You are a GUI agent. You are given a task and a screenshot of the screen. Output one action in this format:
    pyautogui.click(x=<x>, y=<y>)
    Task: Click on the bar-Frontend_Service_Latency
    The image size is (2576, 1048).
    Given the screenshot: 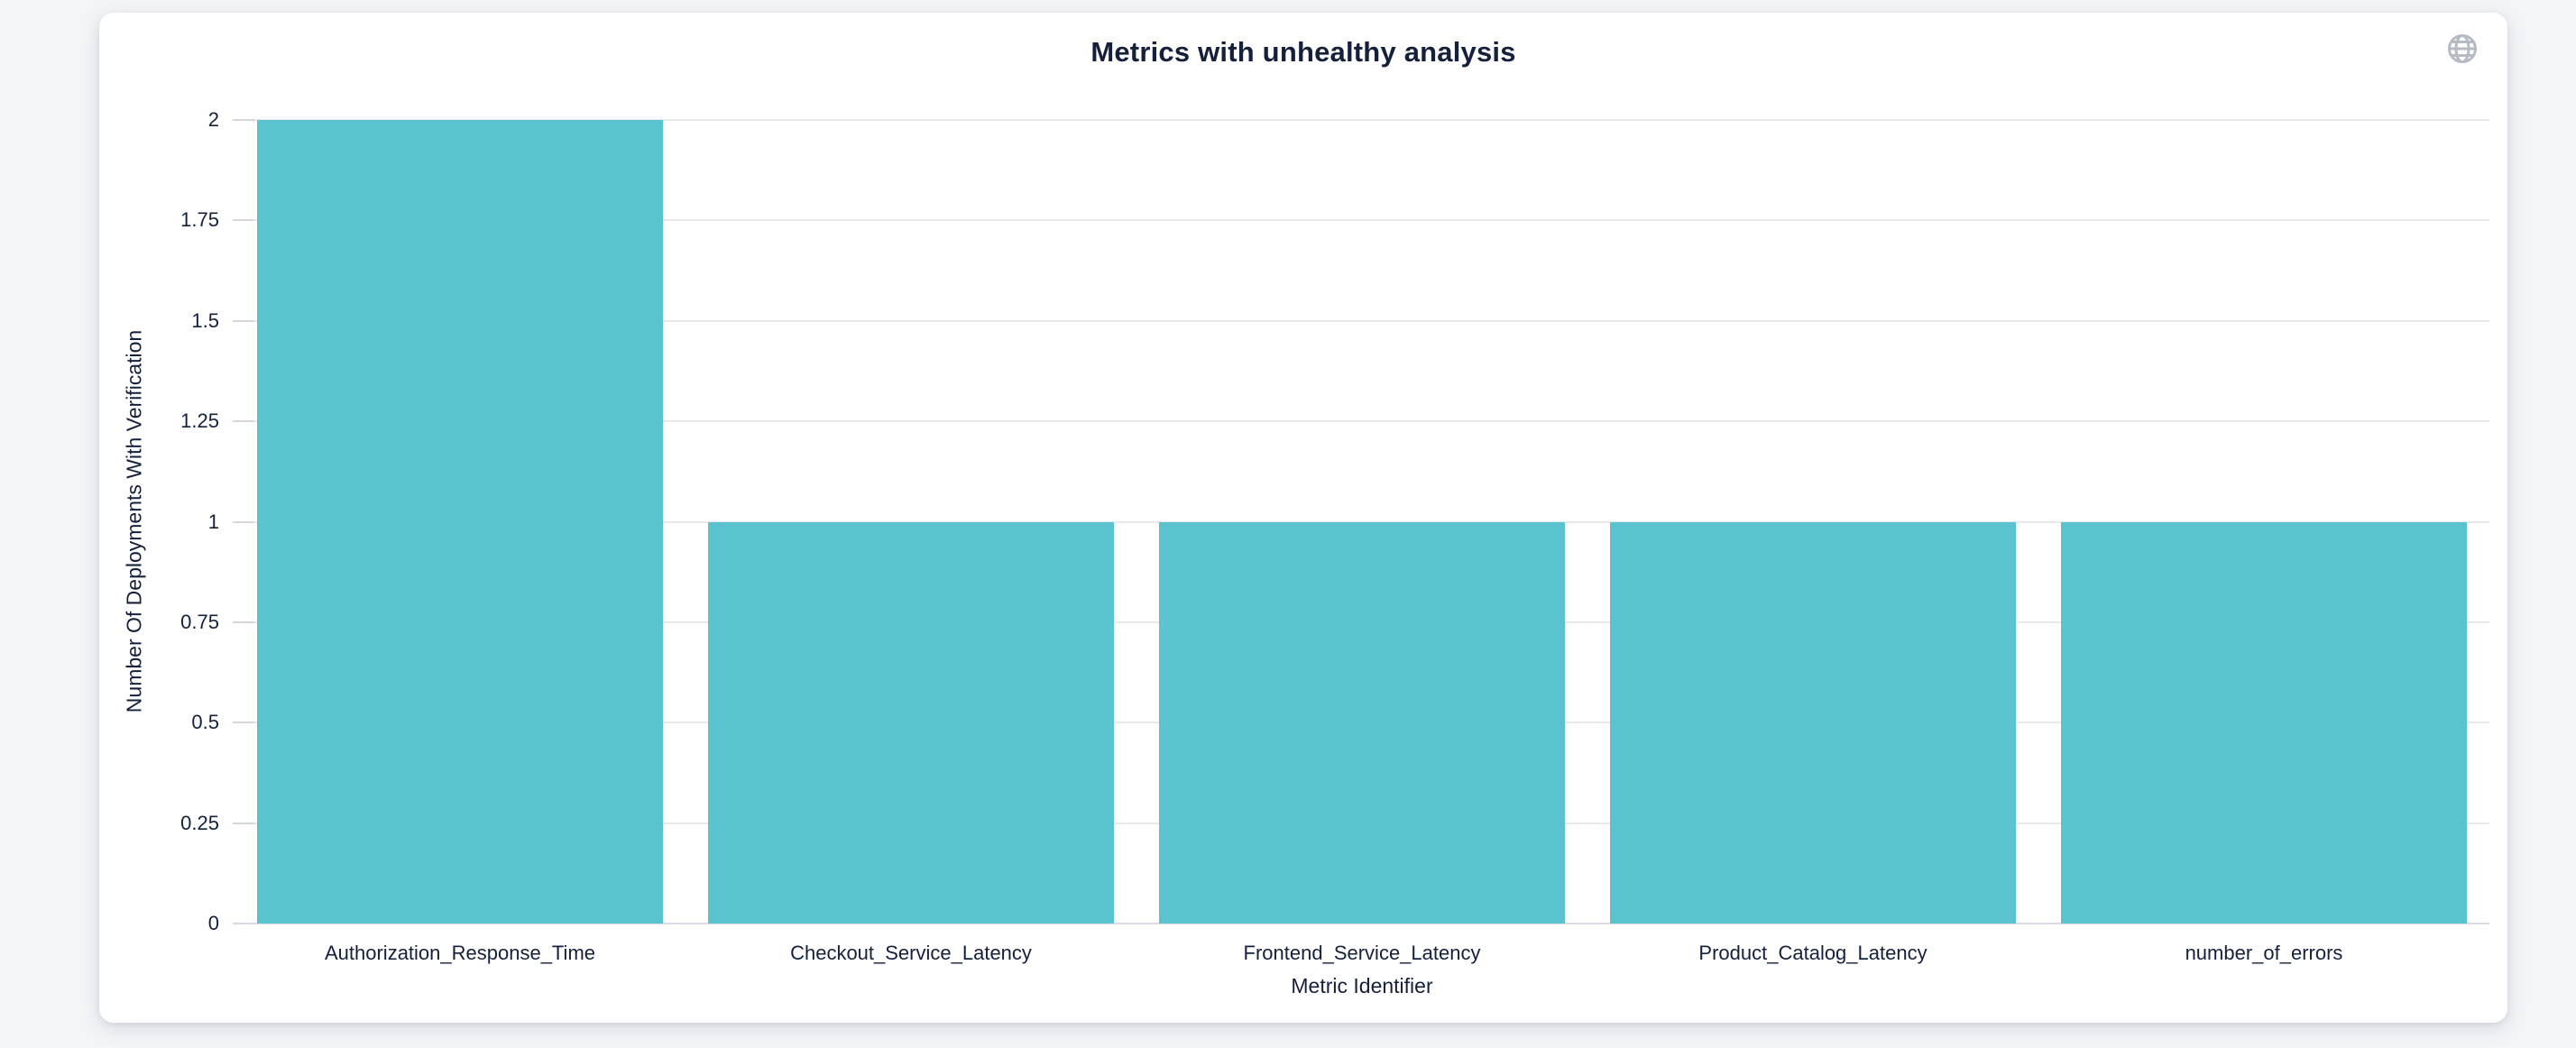 What is the action you would take?
    pyautogui.click(x=1362, y=722)
    